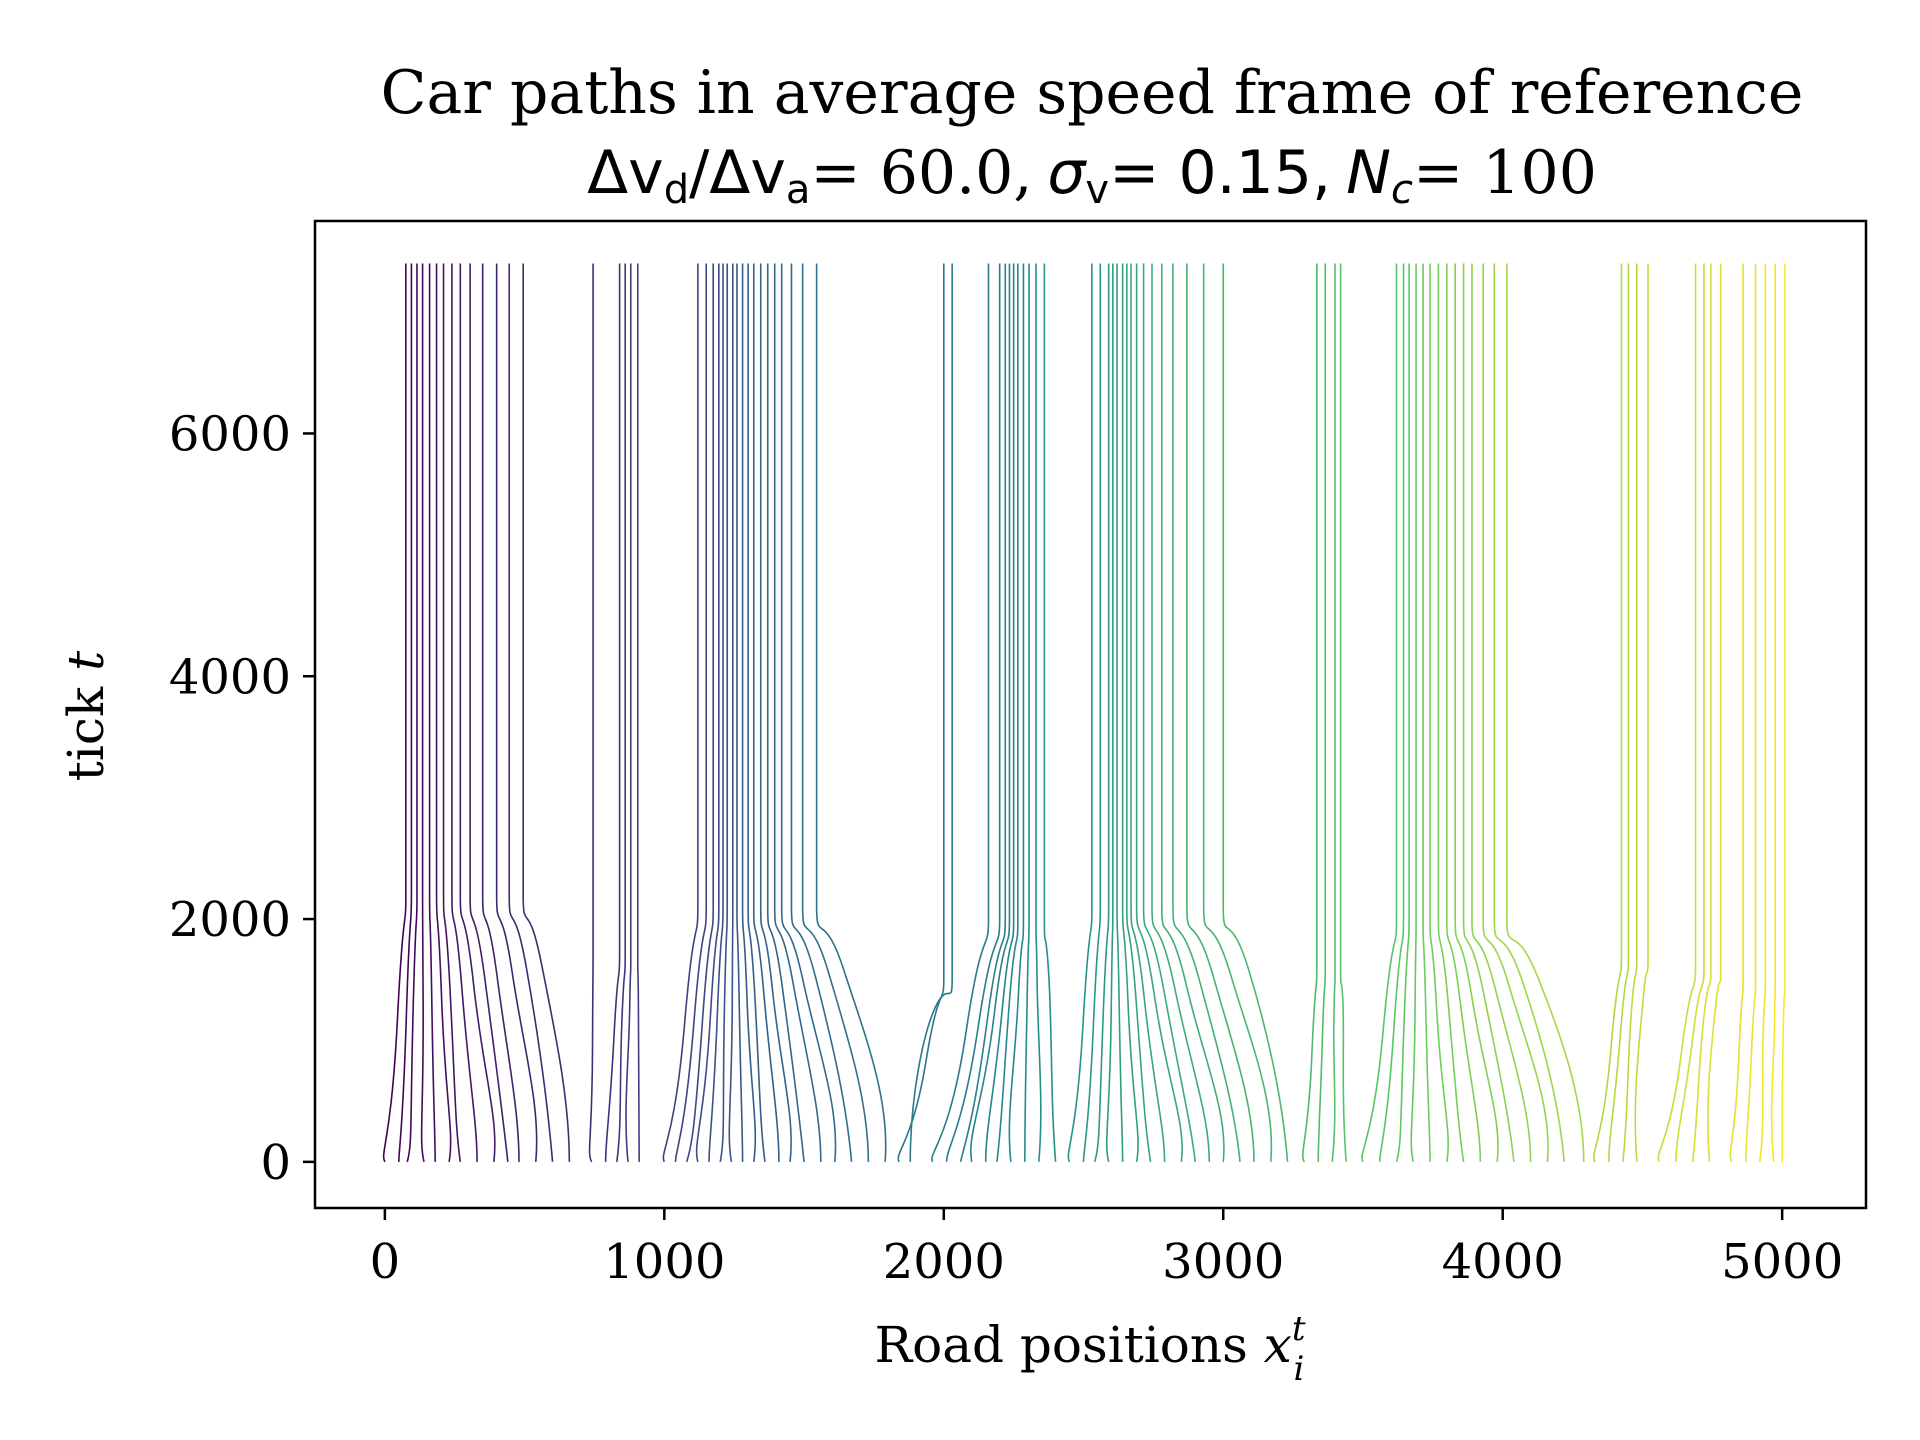 The height and width of the screenshot is (1440, 1920). Describe the element at coordinates (1220, 173) in the screenshot. I see `subtitle-sigma-value: = 0.15,` at that location.